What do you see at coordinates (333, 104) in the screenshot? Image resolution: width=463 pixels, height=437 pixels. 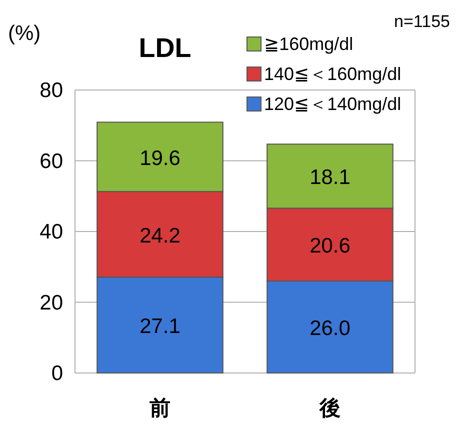 I see `legend-label: 120≦＜140mg/dl` at bounding box center [333, 104].